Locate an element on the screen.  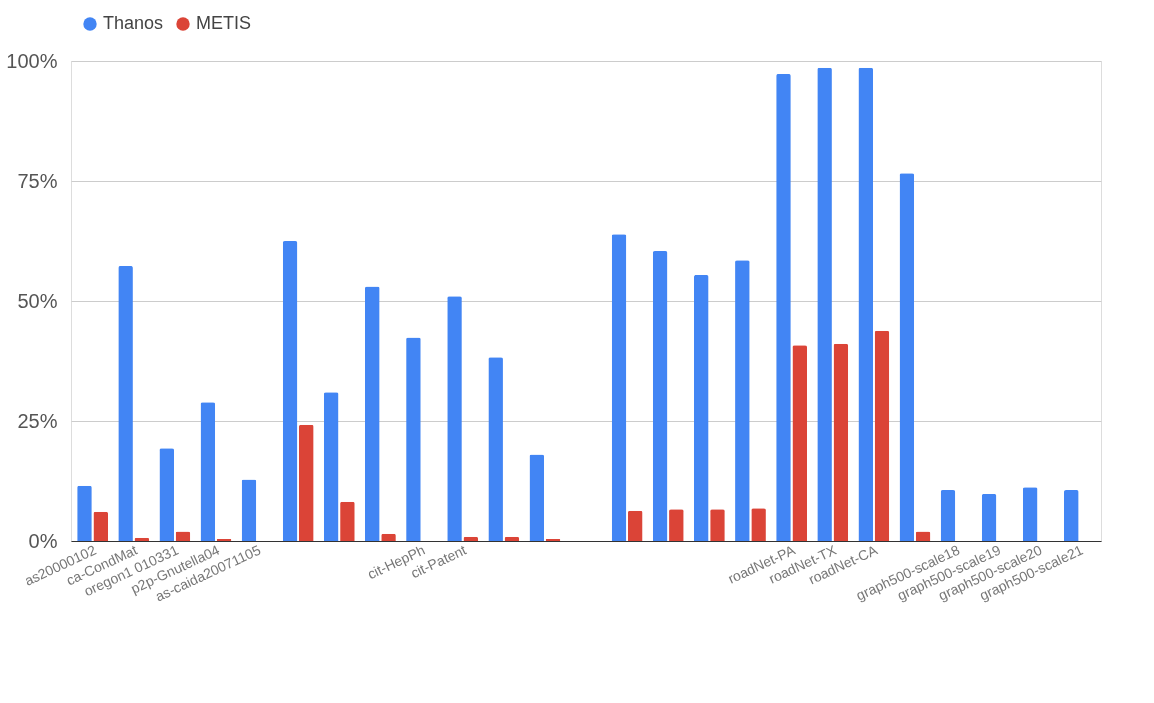
y-tick-label: 75% is located at coordinates (37, 180).